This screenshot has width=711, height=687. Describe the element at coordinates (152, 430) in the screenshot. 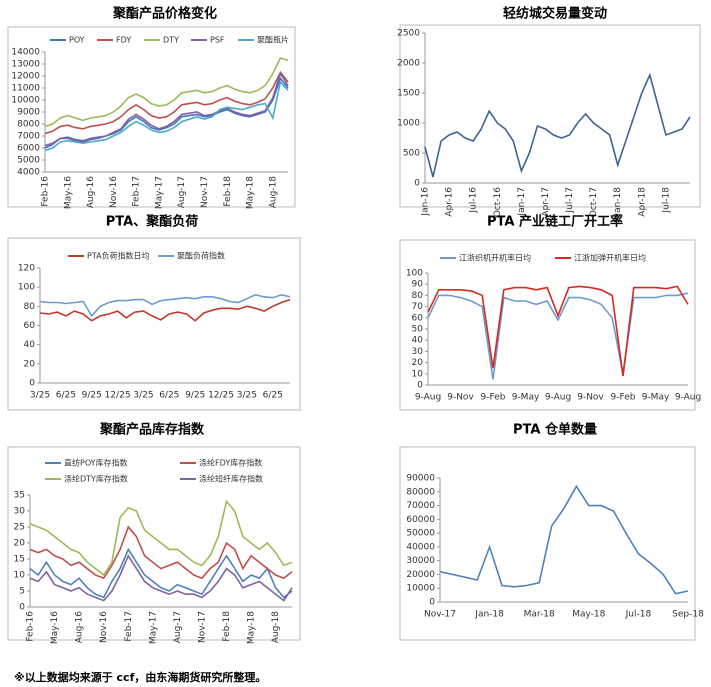

I see `chart-title: 聚酯产品库存指数` at that location.